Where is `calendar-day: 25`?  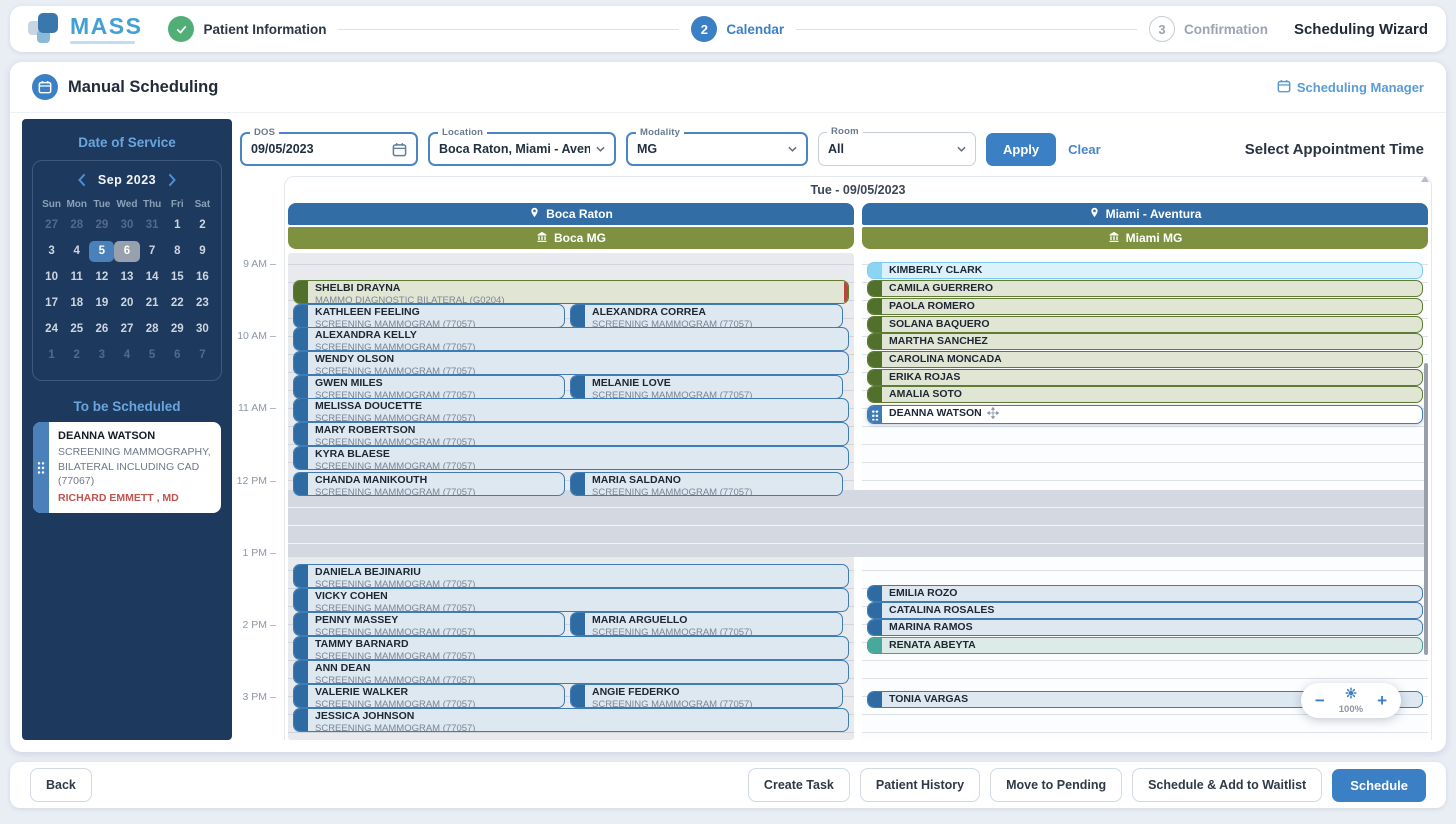 calendar-day: 25 is located at coordinates (77, 329).